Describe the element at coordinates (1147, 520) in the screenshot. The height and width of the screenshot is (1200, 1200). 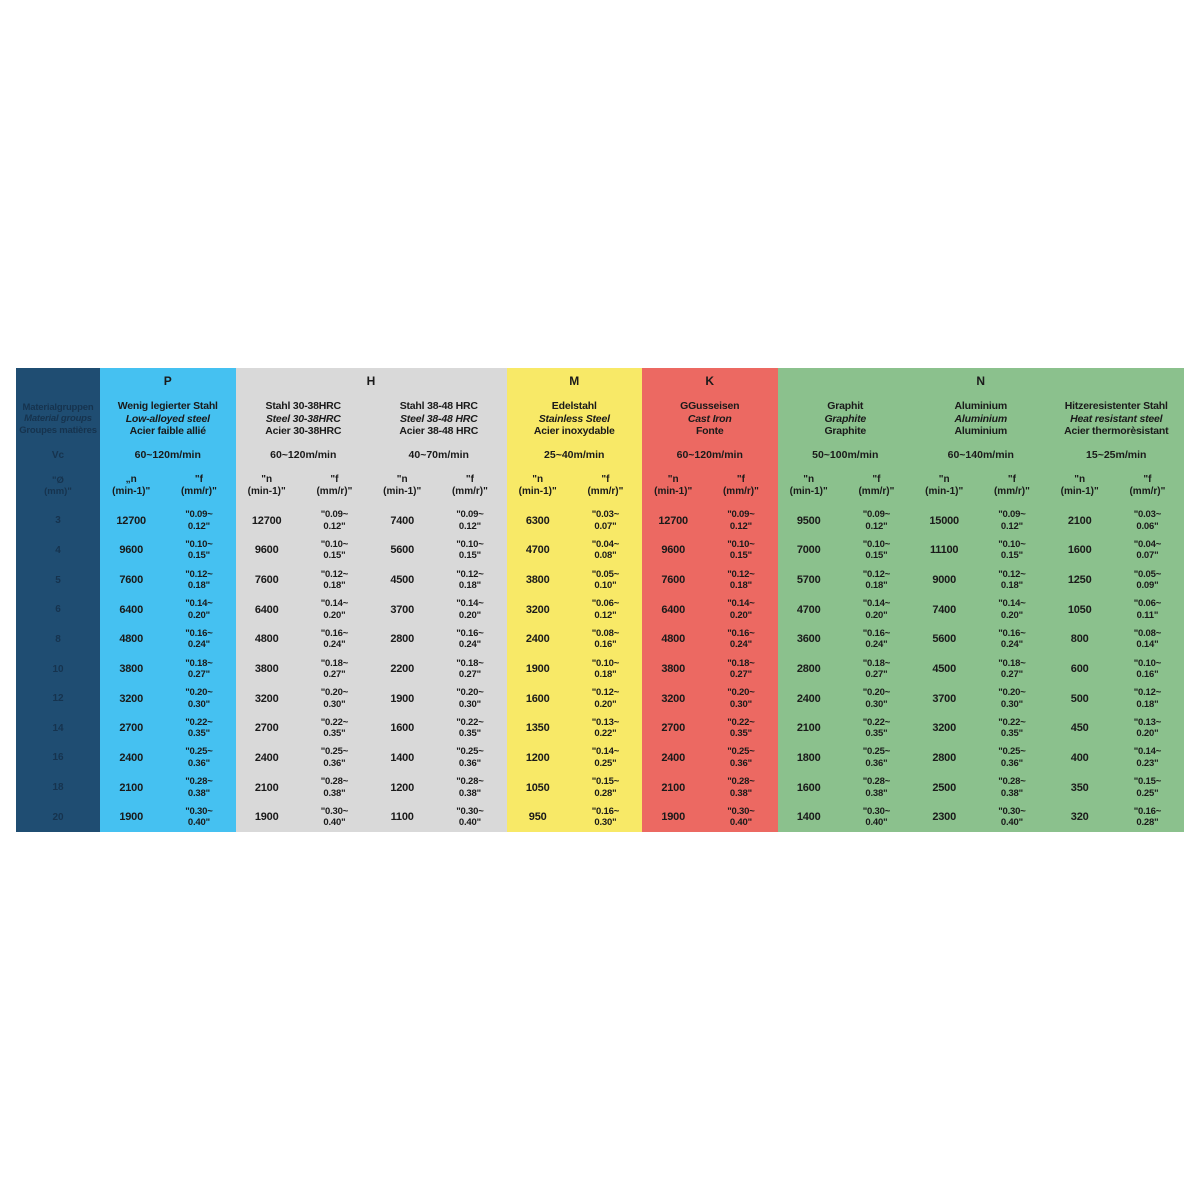
I see `f-value: "0.03~ 0.06"` at that location.